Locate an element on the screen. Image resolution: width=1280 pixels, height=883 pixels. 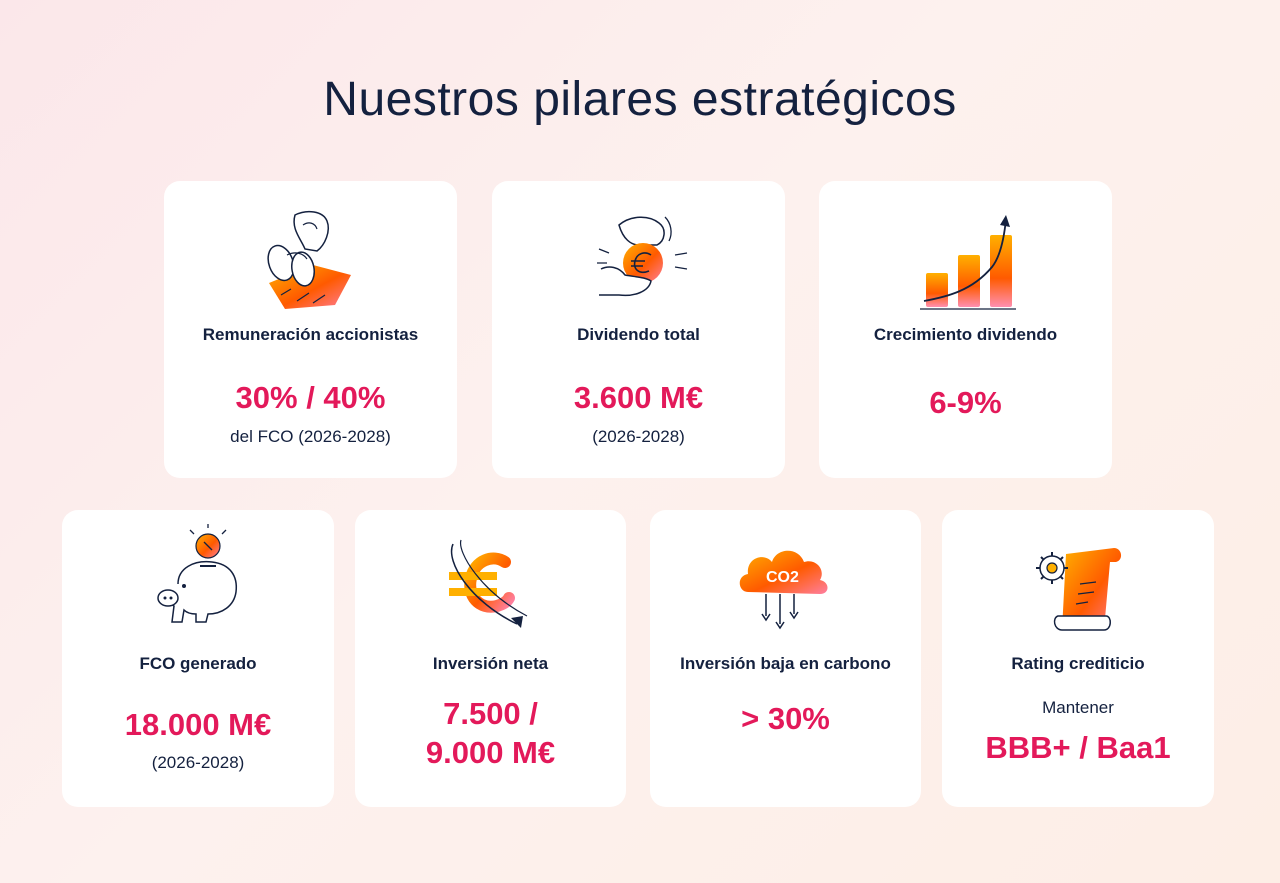
card-pretext: Mantener is located at coordinates (1078, 707).